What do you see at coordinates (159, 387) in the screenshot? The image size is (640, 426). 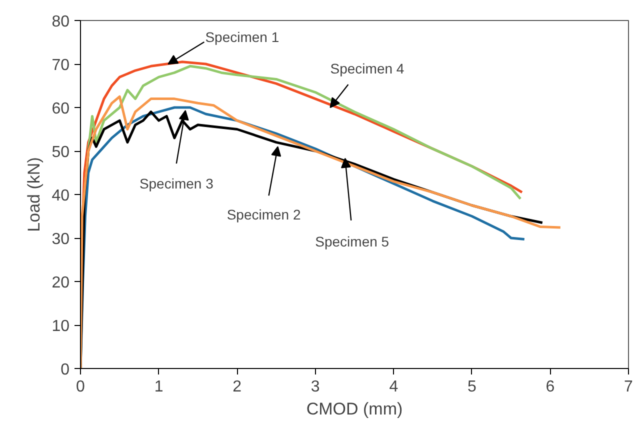 I see `x-tick-label: 1` at bounding box center [159, 387].